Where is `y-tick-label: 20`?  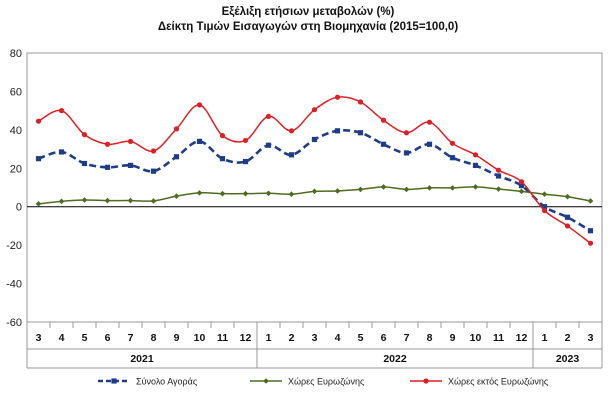
y-tick-label: 20 is located at coordinates (16, 169).